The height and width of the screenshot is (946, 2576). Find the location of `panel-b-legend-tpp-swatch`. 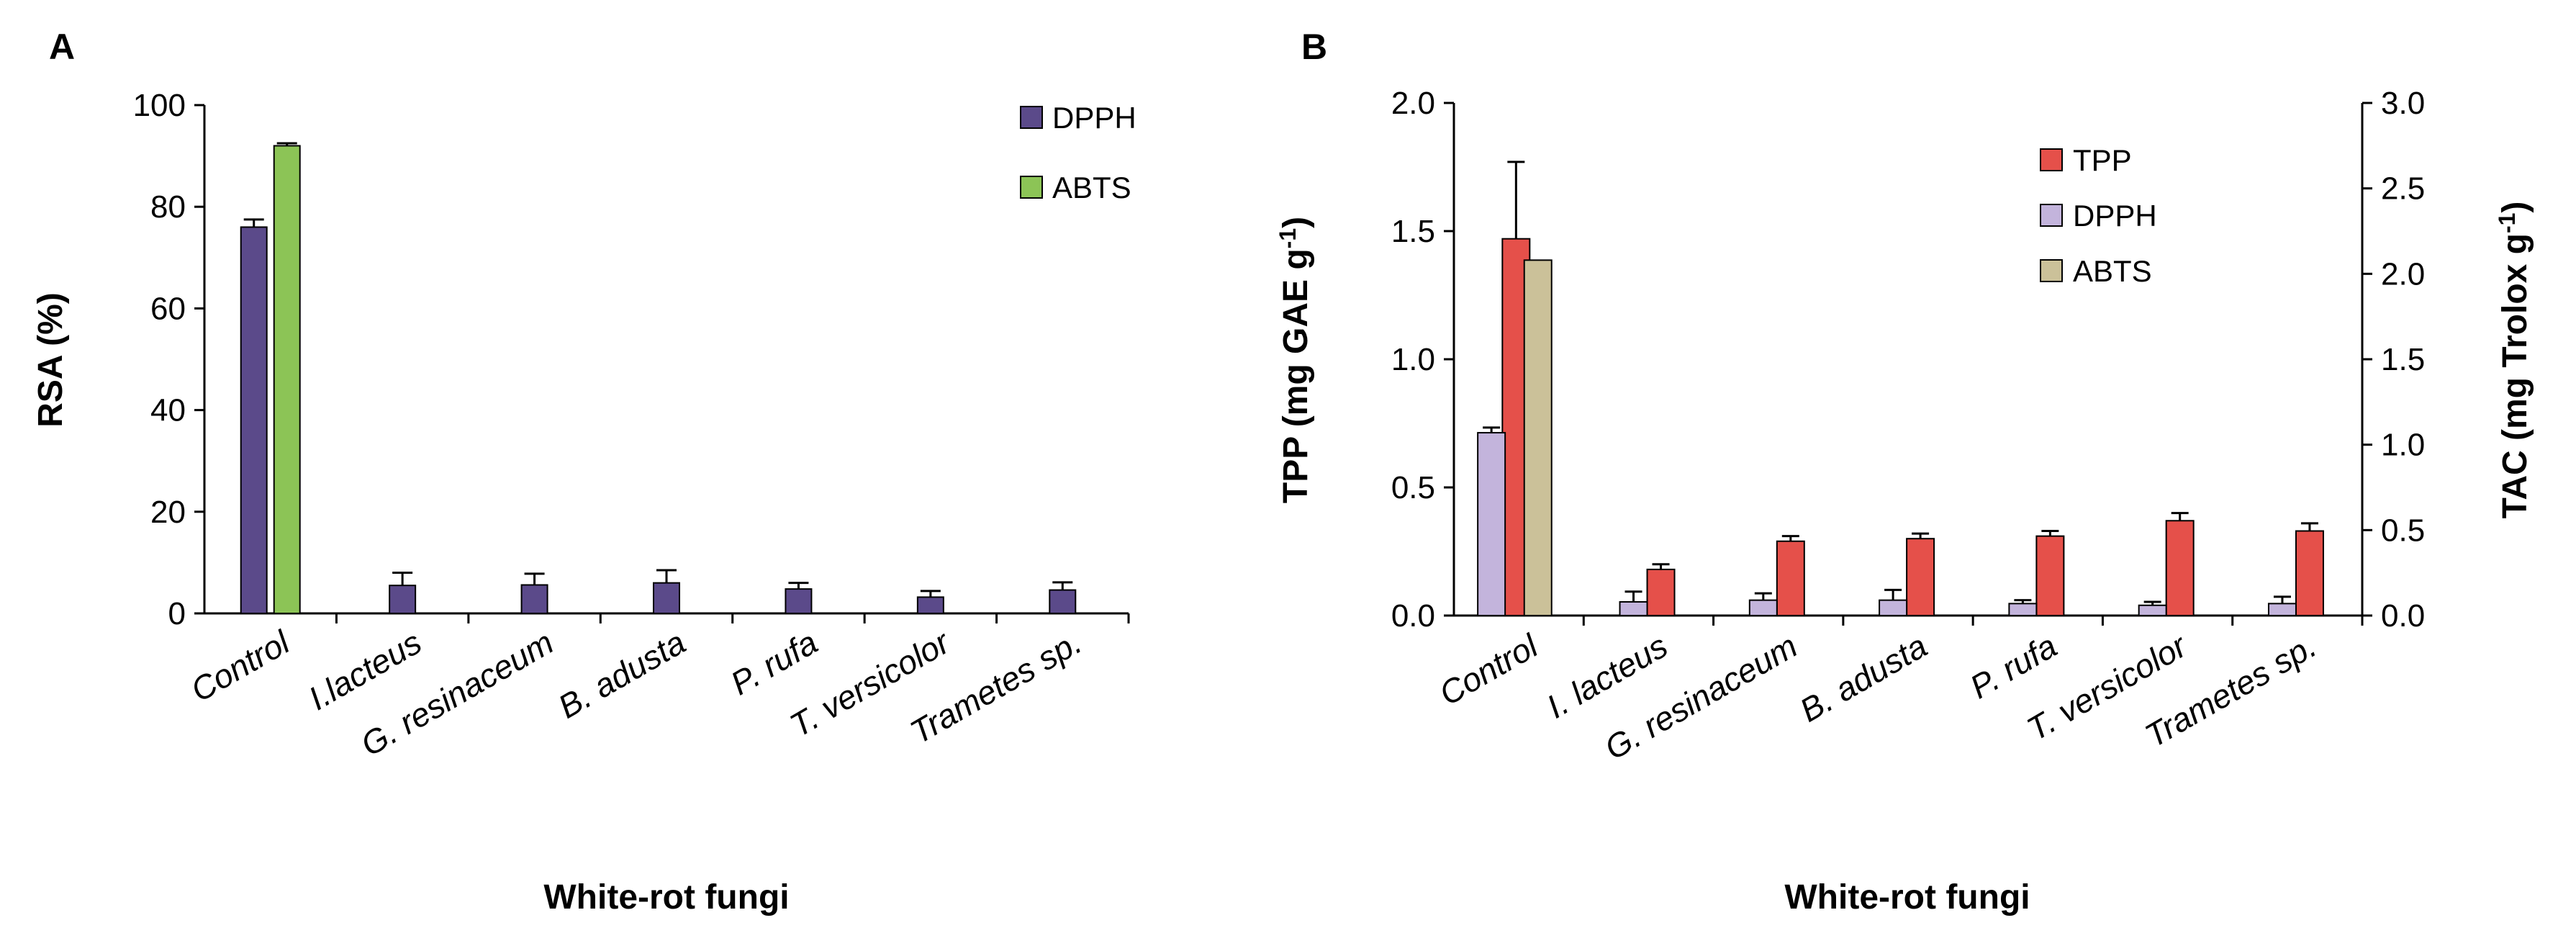

panel-b-legend-tpp-swatch is located at coordinates (2051, 159).